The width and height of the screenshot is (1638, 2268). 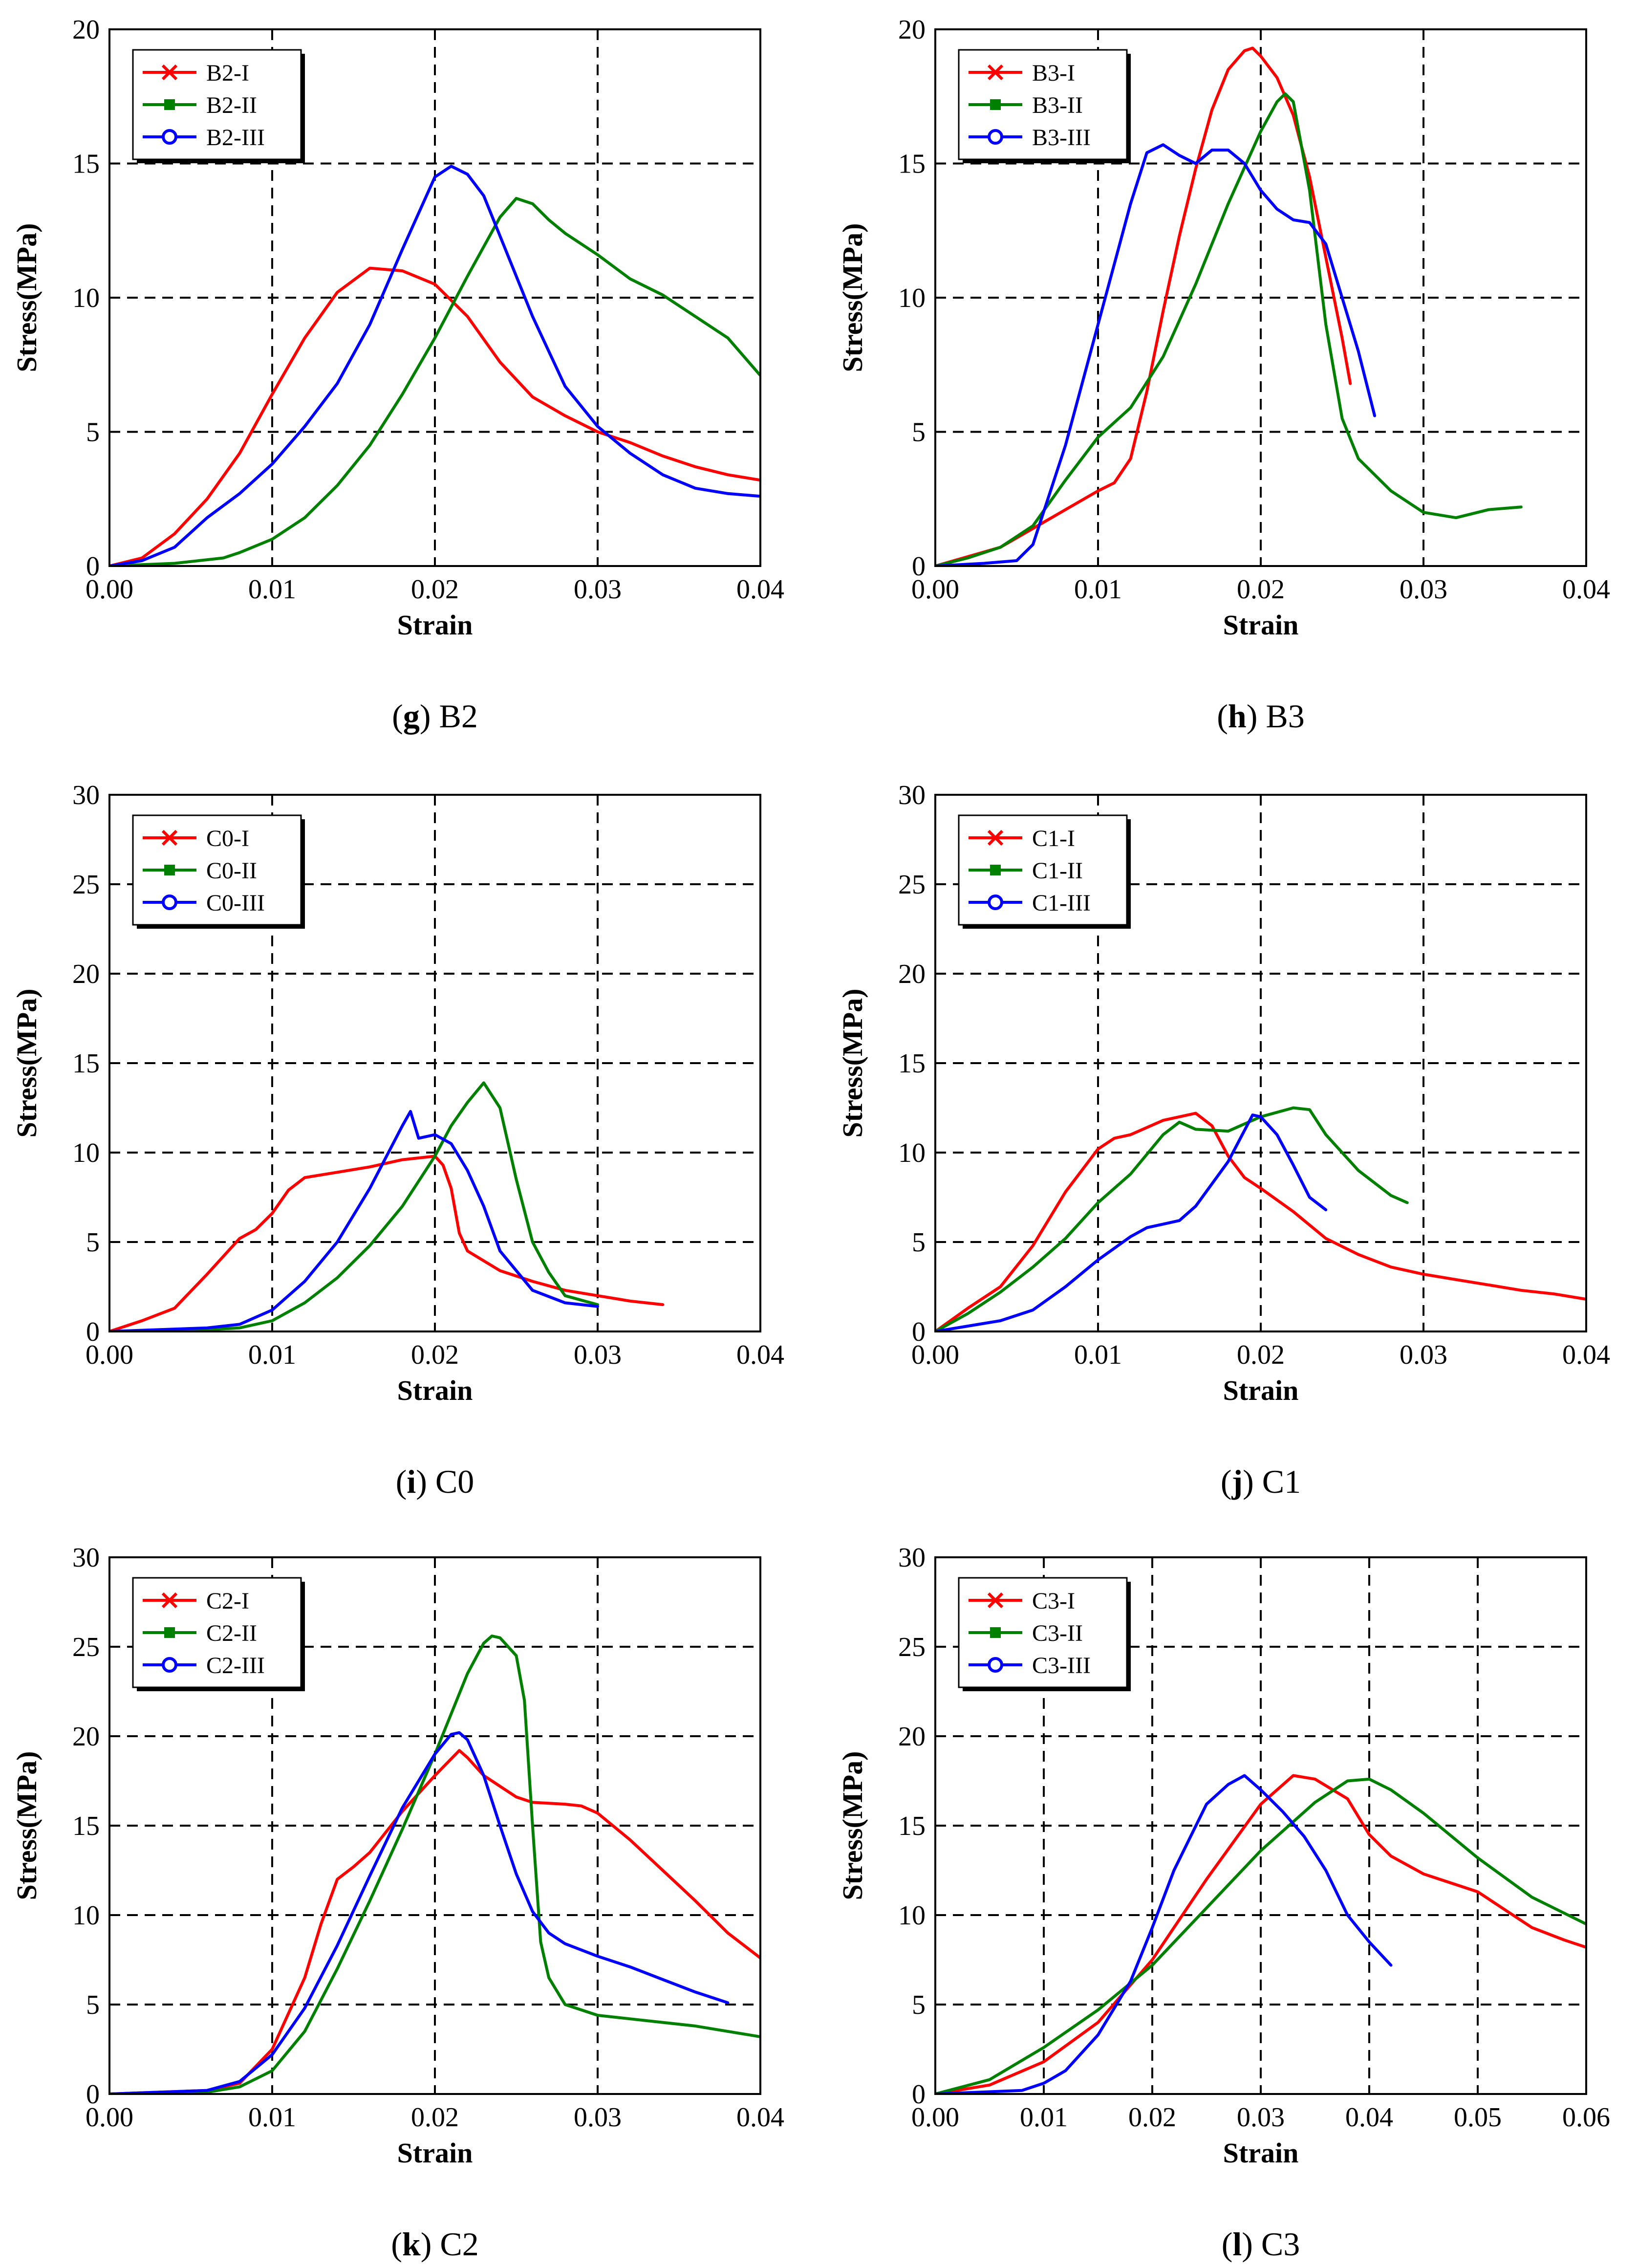 I want to click on legend-label: C1-II, so click(x=1057, y=871).